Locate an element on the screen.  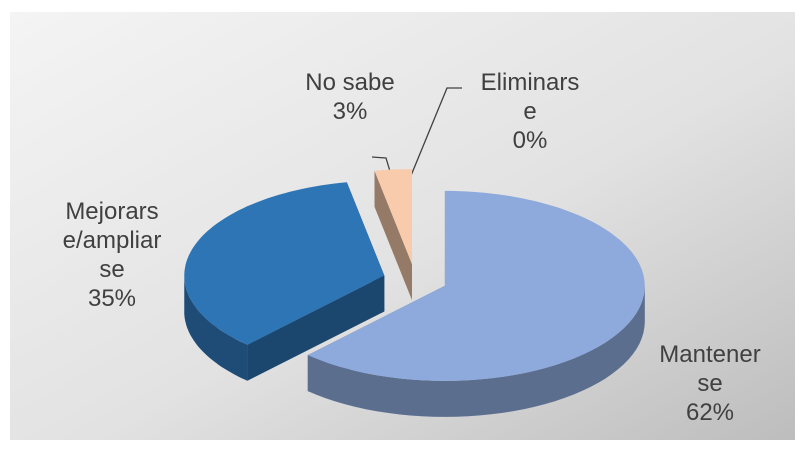
value-label: 3% is located at coordinates (350, 111).